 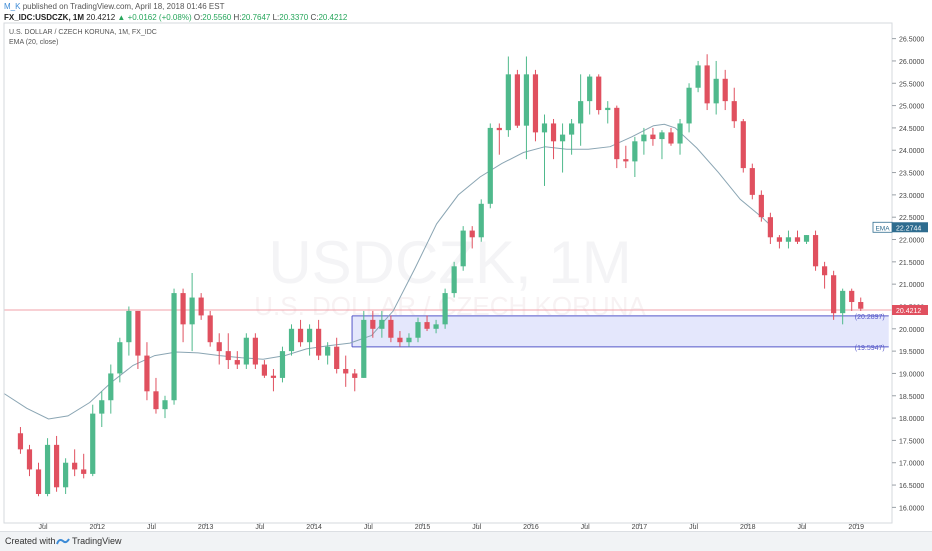 What do you see at coordinates (34, 42) in the screenshot?
I see `indicator-legend: EMA (20, close)` at bounding box center [34, 42].